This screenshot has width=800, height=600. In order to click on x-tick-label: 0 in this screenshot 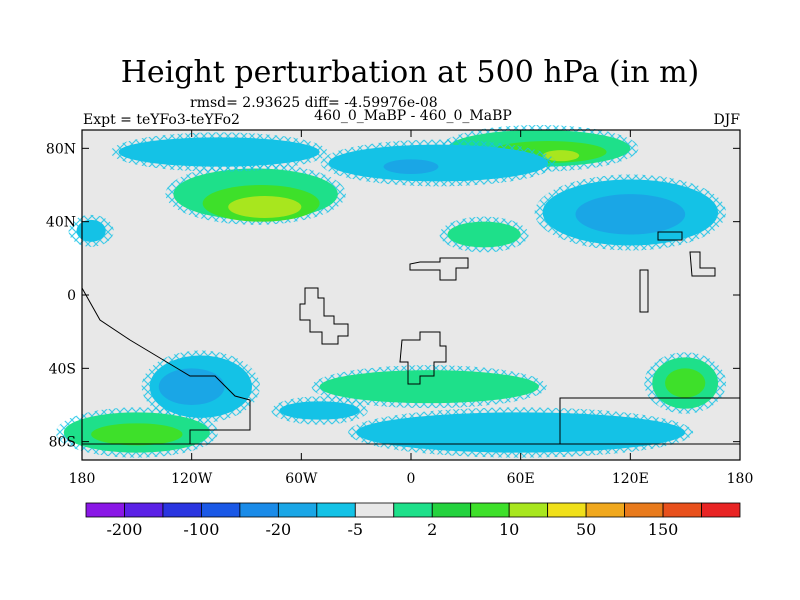, I will do `click(411, 479)`.